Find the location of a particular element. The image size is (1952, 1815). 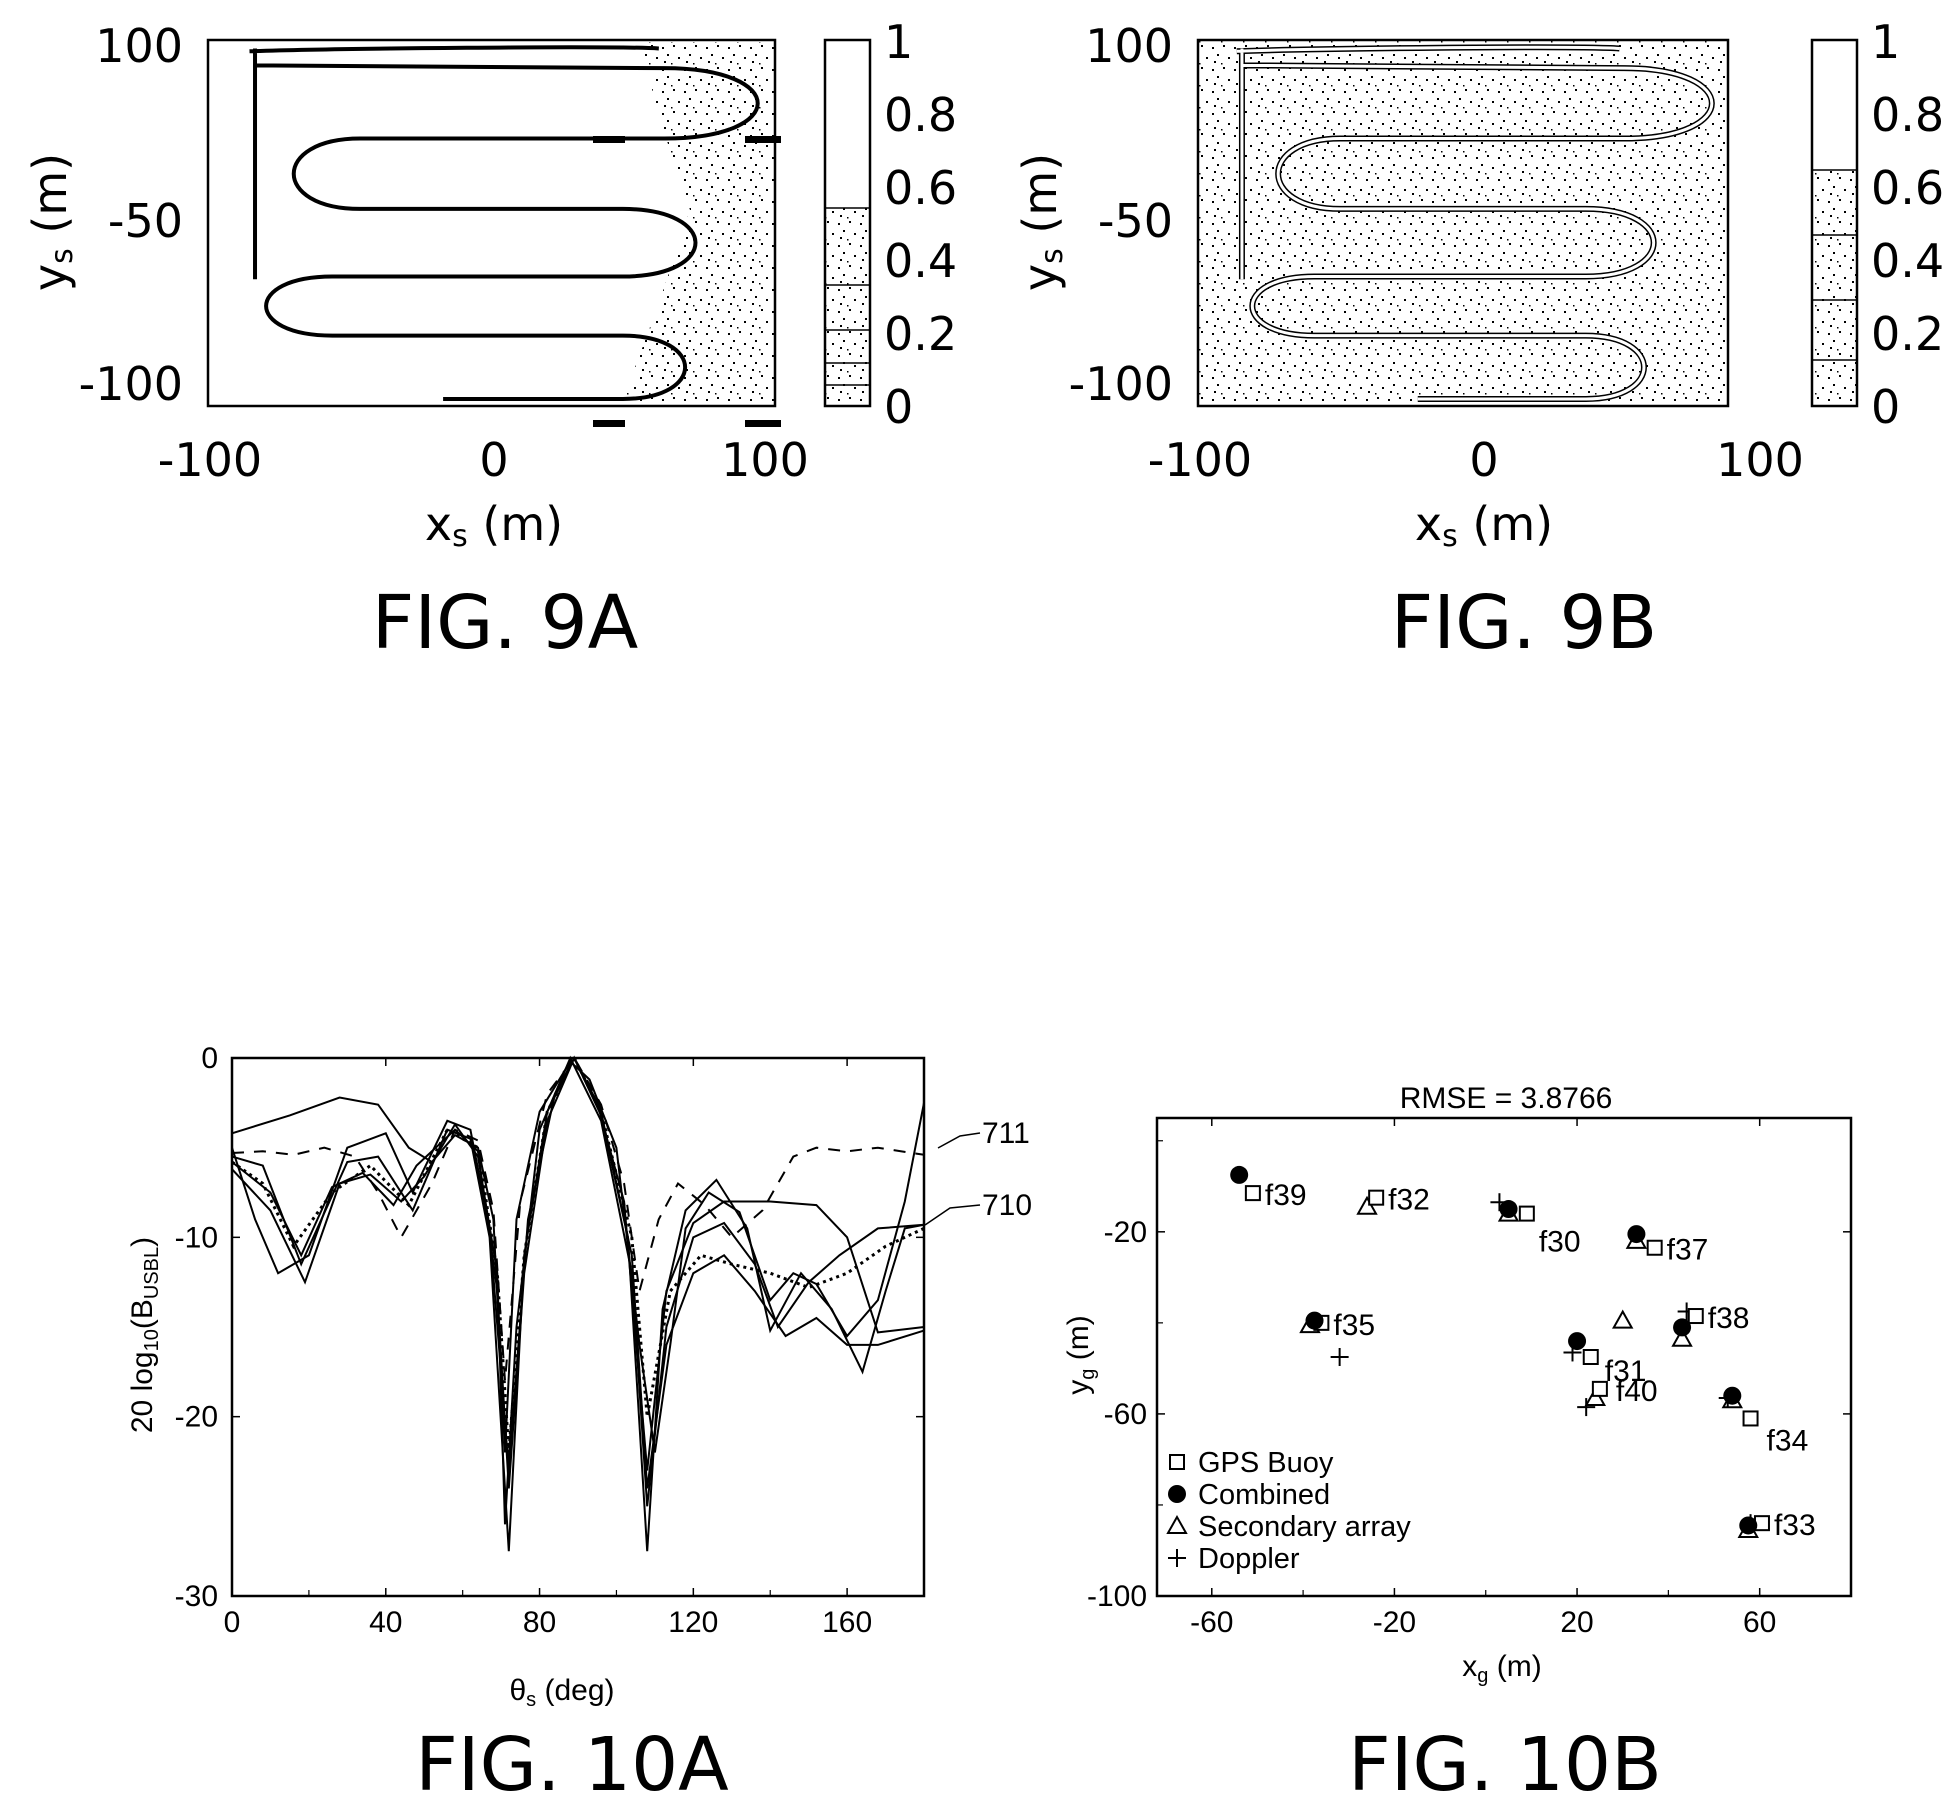

fig10a-x-tick: 120 is located at coordinates (693, 1622).